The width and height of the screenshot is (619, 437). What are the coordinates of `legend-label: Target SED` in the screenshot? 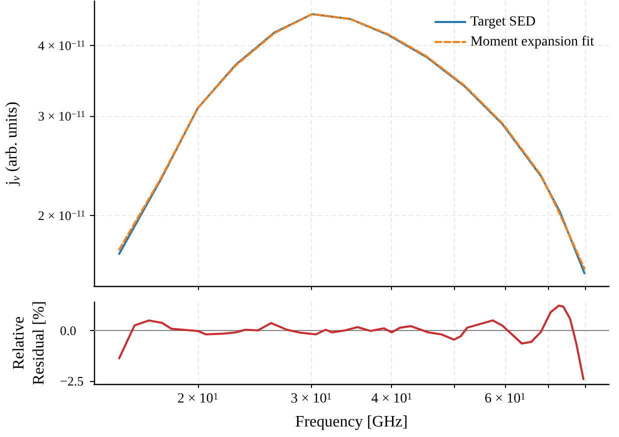 It's located at (503, 22).